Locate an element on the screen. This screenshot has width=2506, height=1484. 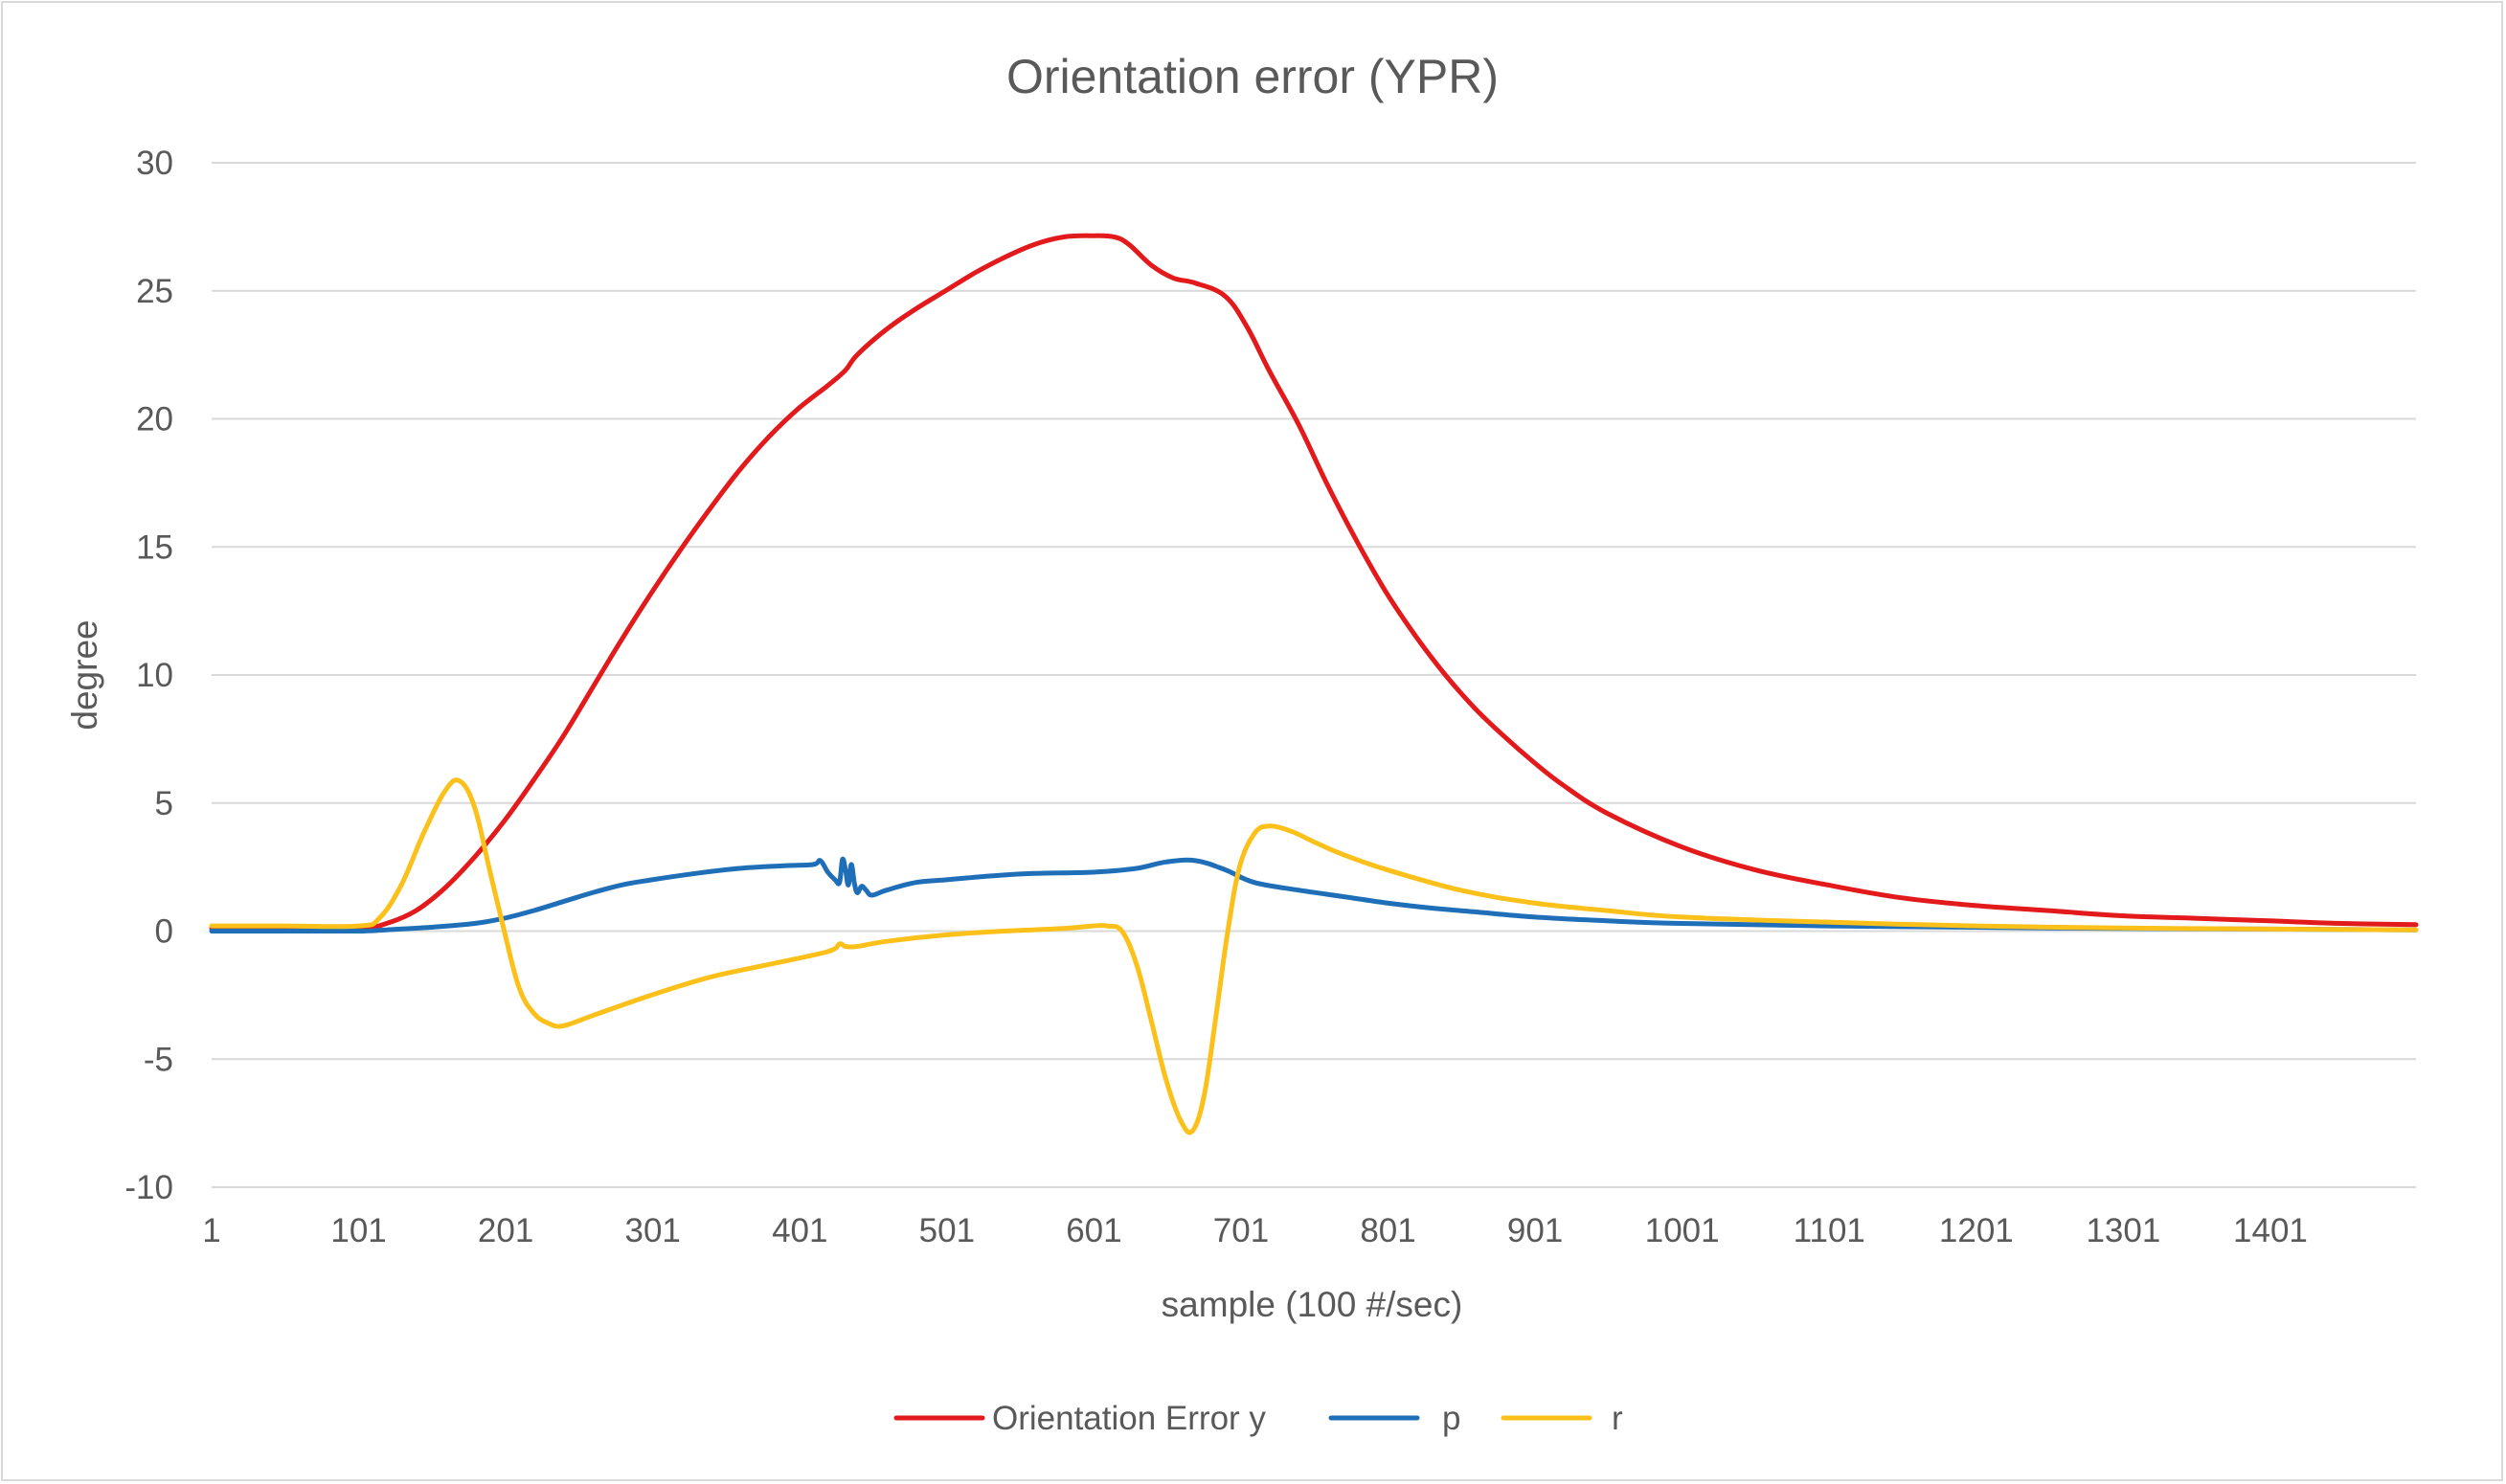
x-tick-label: 401 is located at coordinates (799, 1230).